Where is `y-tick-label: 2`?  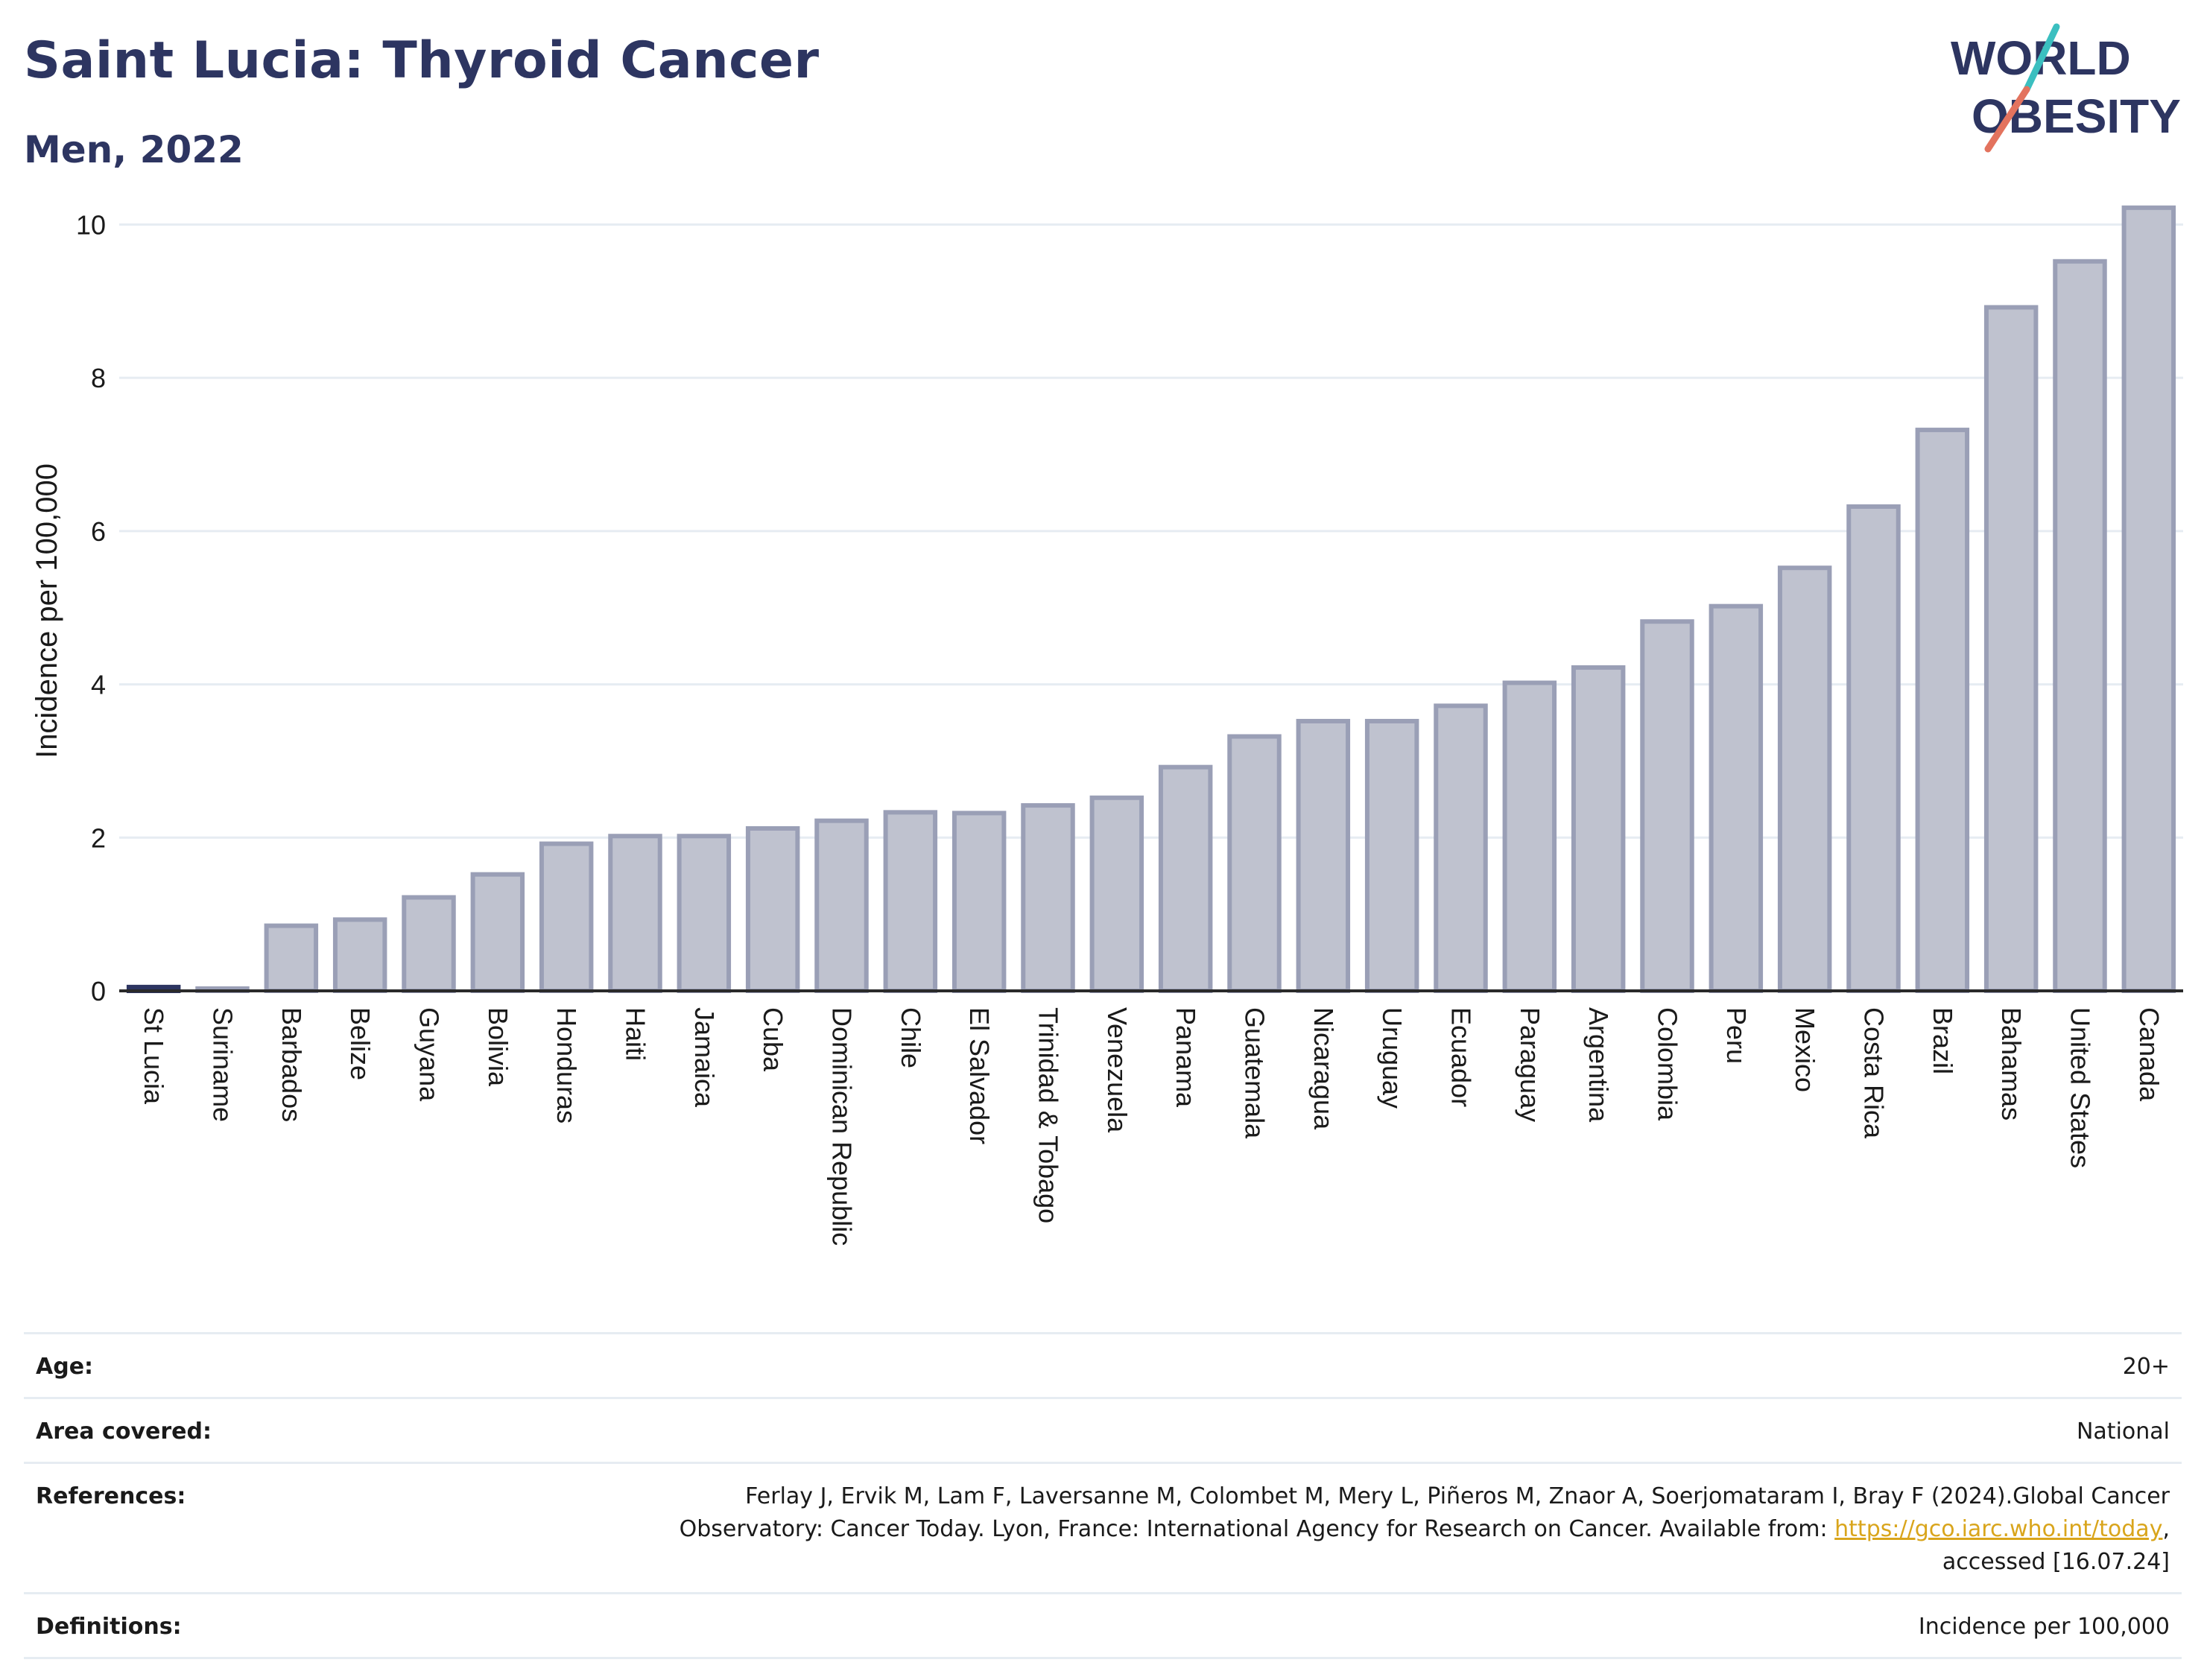
y-tick-label: 2 is located at coordinates (98, 837).